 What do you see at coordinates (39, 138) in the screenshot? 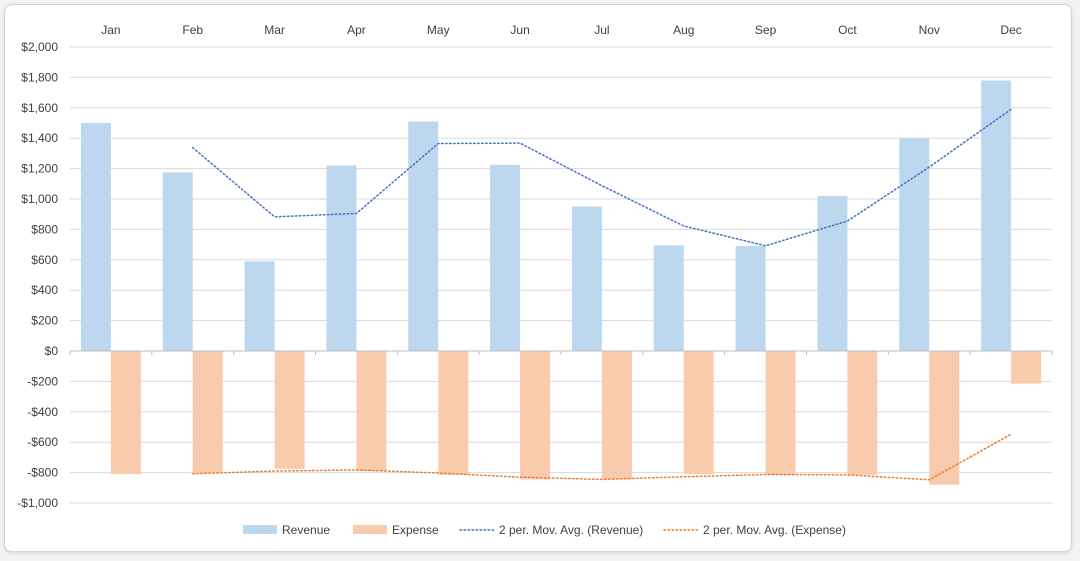
I see `y-tick-label: $1,400` at bounding box center [39, 138].